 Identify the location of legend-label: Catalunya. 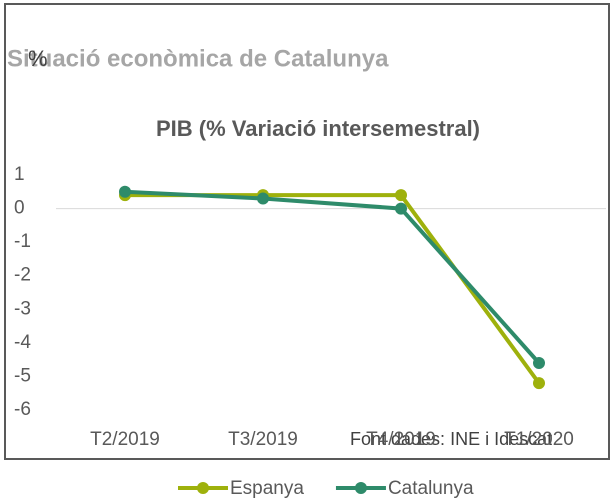
(431, 488).